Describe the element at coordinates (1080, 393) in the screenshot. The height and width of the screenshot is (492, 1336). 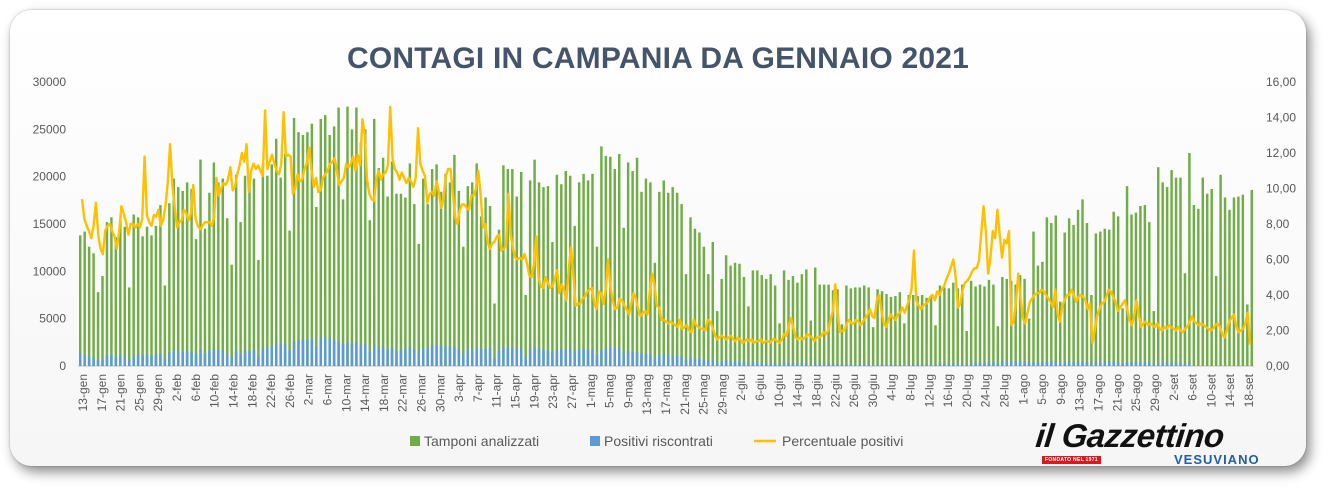
I see `x-tick-label: 13-ago` at that location.